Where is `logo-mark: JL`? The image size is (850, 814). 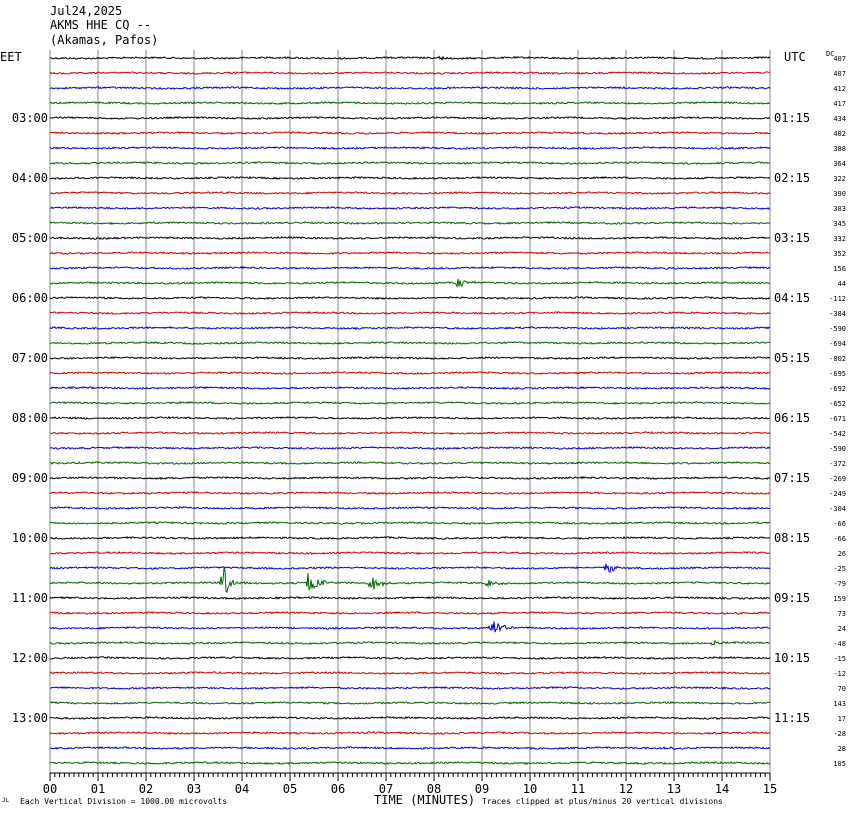
logo-mark: JL is located at coordinates (6, 800).